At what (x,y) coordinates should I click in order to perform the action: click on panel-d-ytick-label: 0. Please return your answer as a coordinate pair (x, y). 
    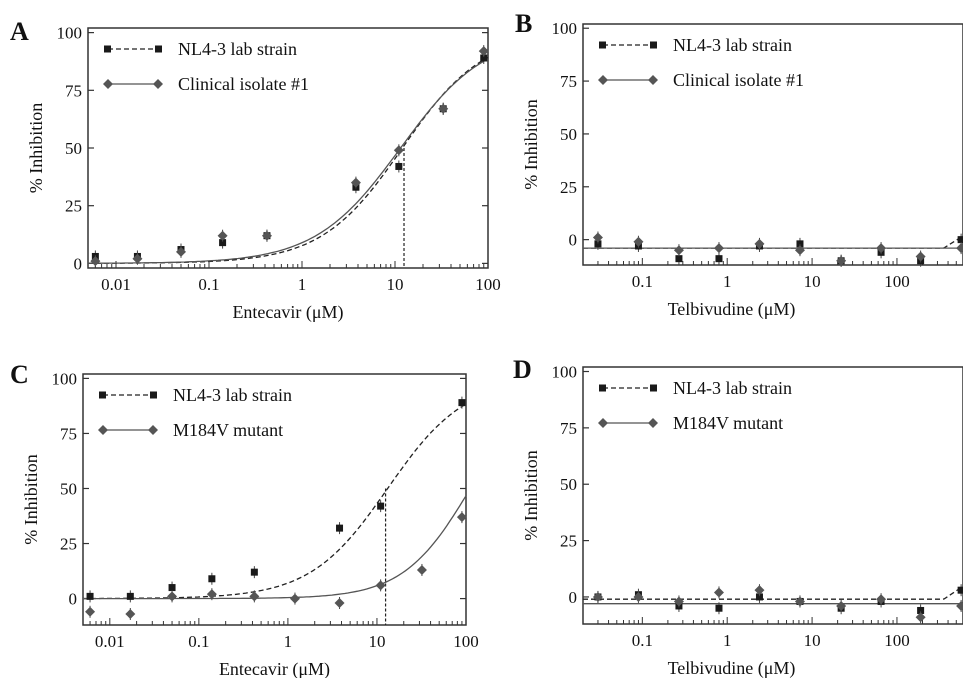
    Looking at the image, I should click on (573, 597).